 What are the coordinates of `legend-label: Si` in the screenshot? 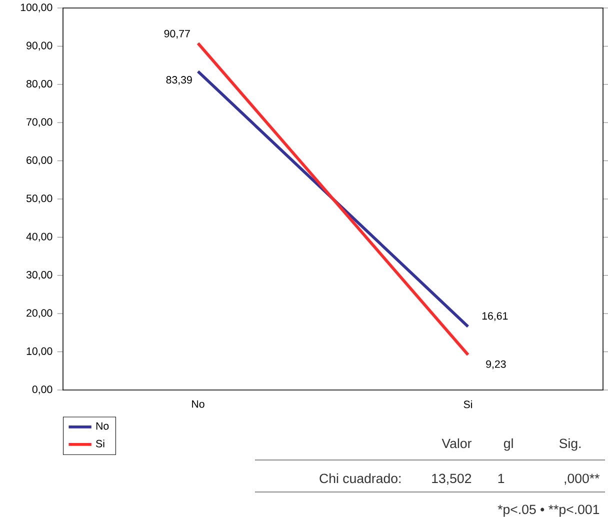 It's located at (100, 444).